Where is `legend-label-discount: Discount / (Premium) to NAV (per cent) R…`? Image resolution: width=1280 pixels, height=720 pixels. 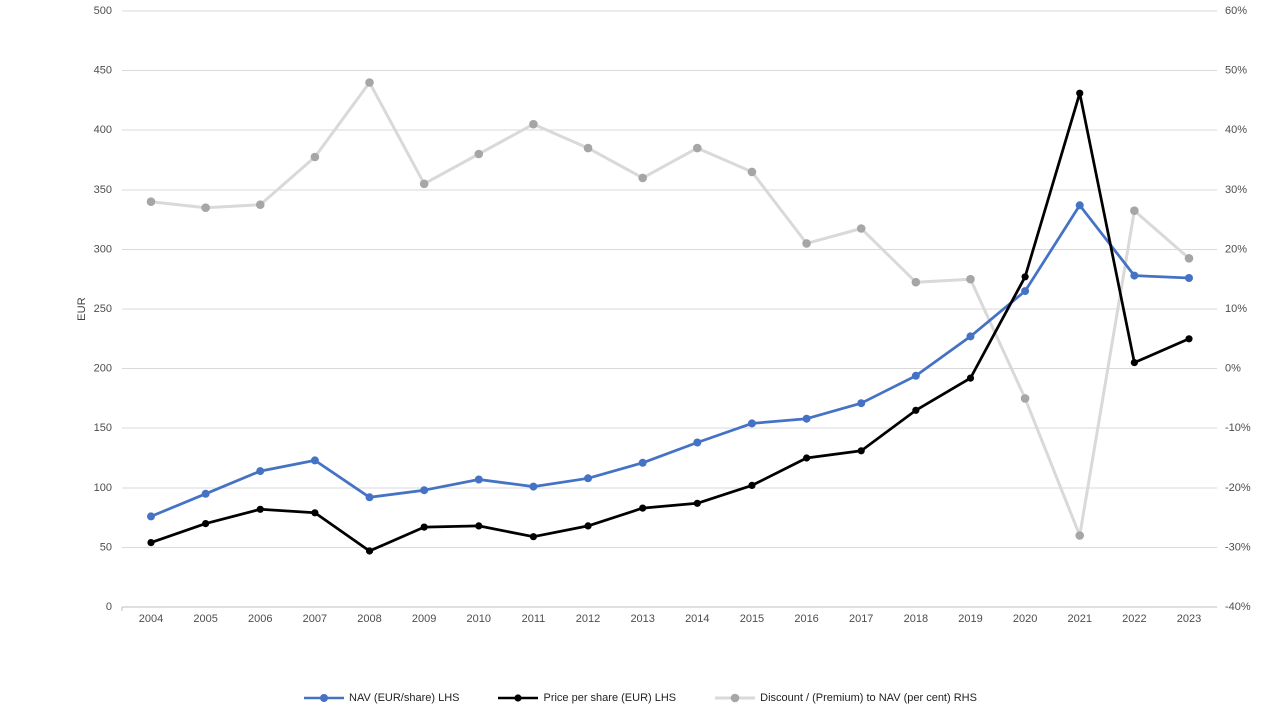
legend-label-discount: Discount / (Premium) to NAV (per cent) R… is located at coordinates (868, 698).